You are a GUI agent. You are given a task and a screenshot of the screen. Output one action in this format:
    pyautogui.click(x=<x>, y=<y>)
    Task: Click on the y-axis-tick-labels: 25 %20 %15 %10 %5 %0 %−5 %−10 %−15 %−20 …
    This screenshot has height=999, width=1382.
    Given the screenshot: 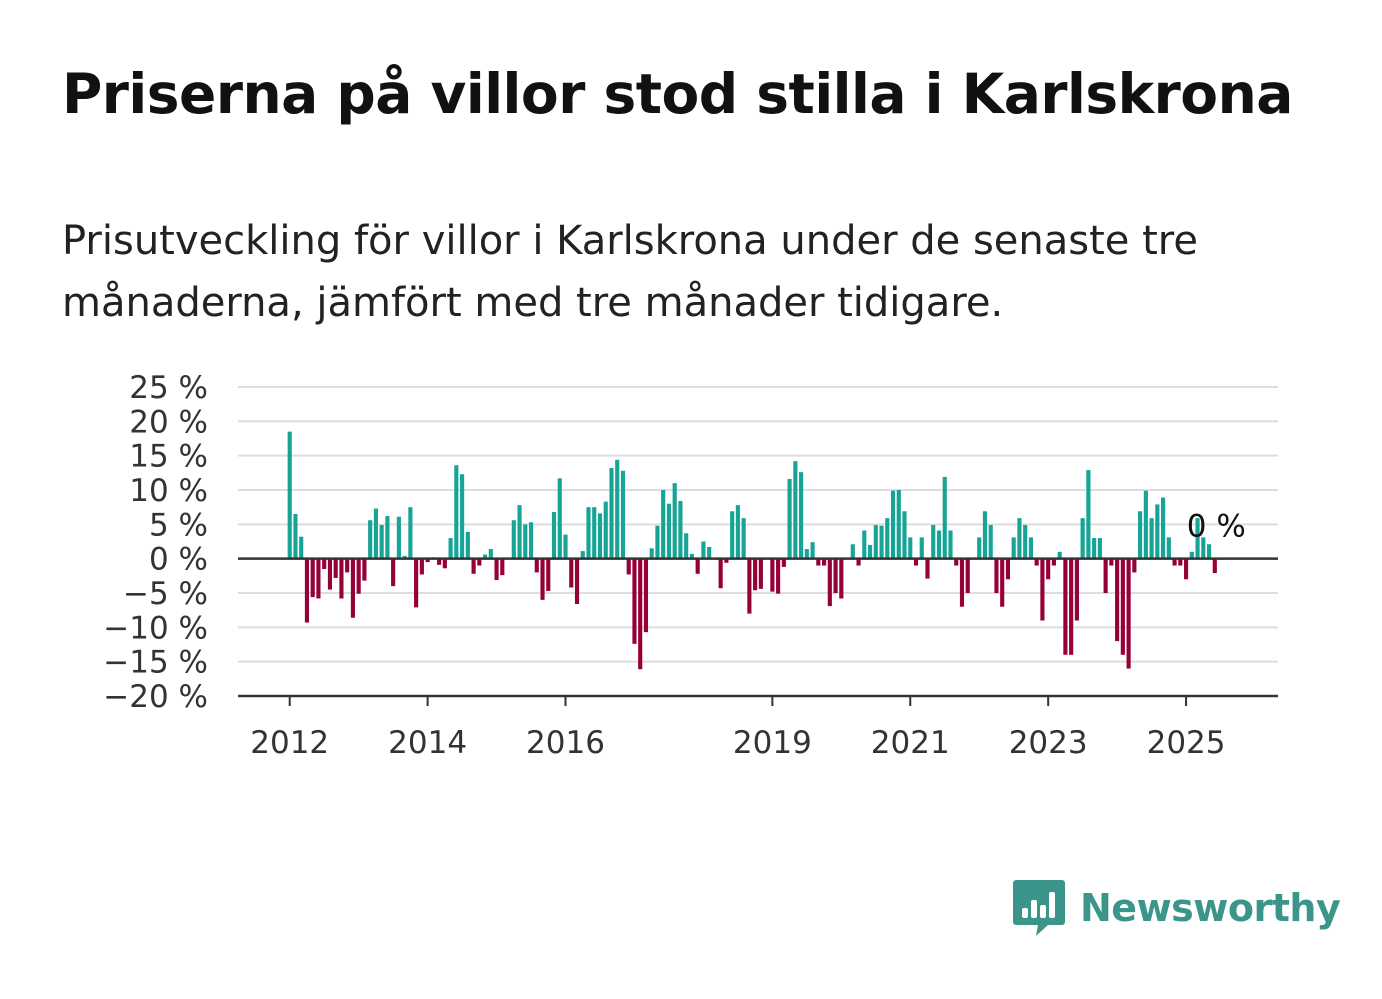 What is the action you would take?
    pyautogui.click(x=155, y=542)
    